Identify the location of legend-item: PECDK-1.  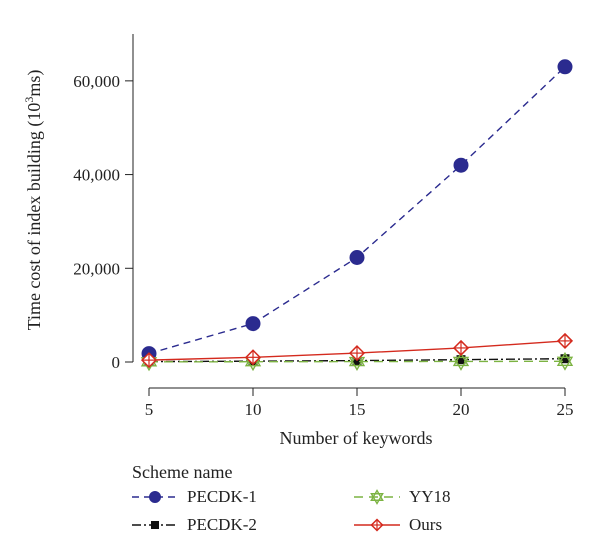
(194, 496).